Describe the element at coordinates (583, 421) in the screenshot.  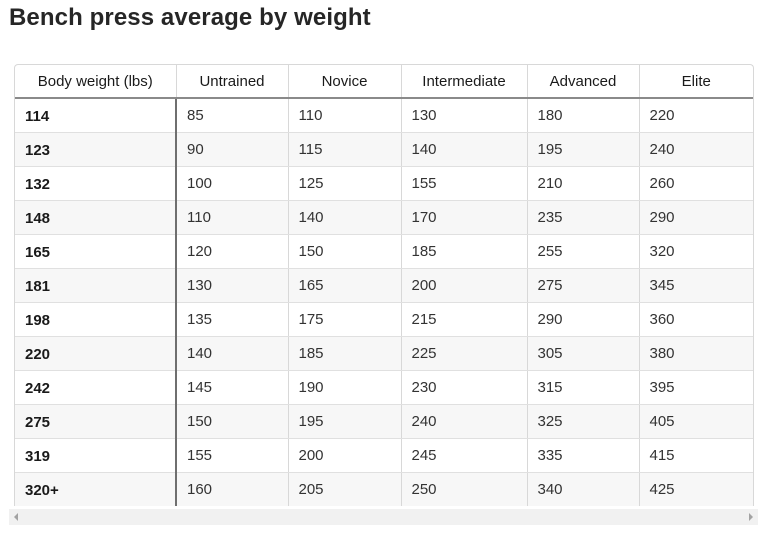
I see `cell-advanced: 325` at that location.